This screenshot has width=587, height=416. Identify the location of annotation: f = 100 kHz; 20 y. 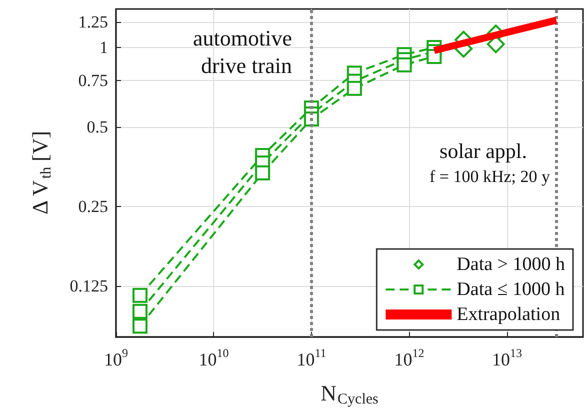
(489, 176).